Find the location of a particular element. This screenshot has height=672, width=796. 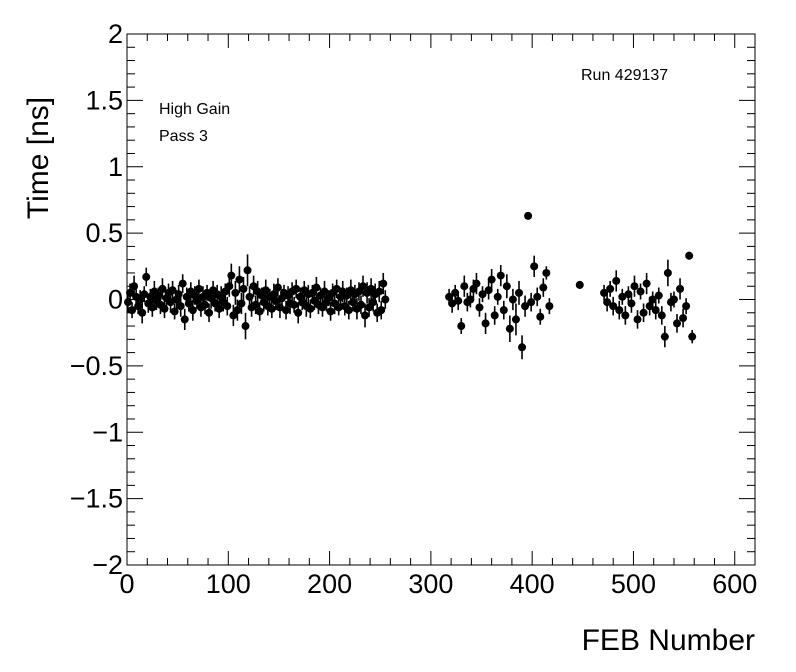

y-tick-label: −1.5 is located at coordinates (96, 499).